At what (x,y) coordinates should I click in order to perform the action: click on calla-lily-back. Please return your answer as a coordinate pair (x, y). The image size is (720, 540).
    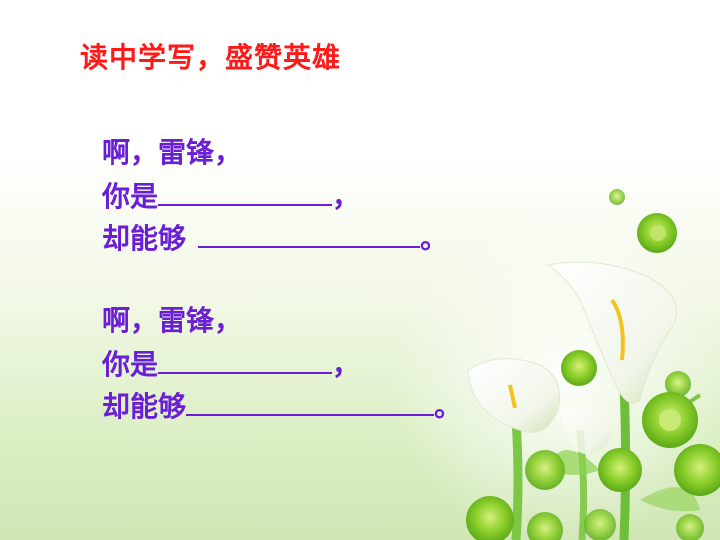
    Looking at the image, I should click on (587, 430).